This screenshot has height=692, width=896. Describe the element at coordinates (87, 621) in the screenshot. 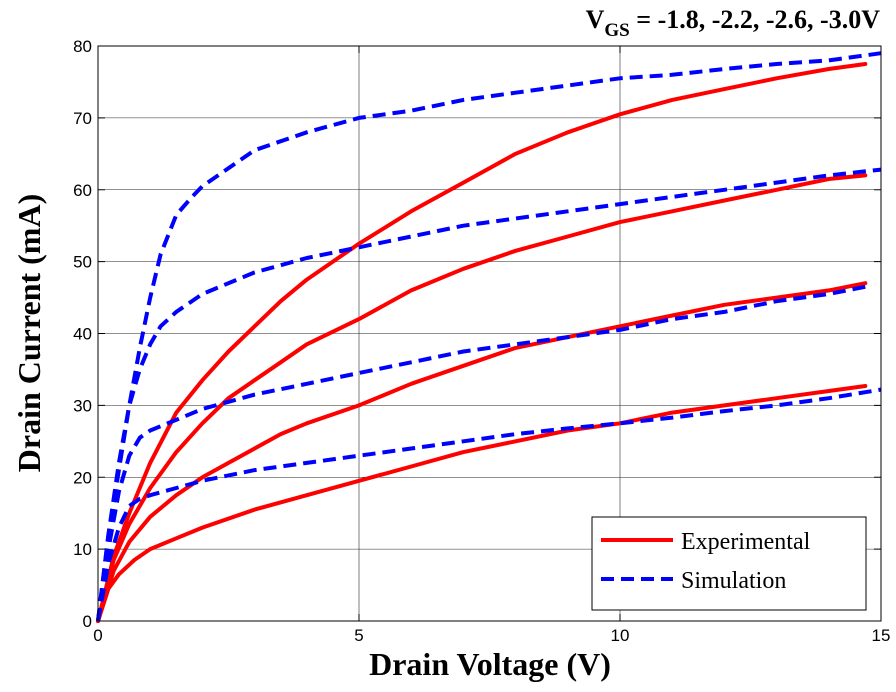

I see `y-tick-label: 0` at that location.